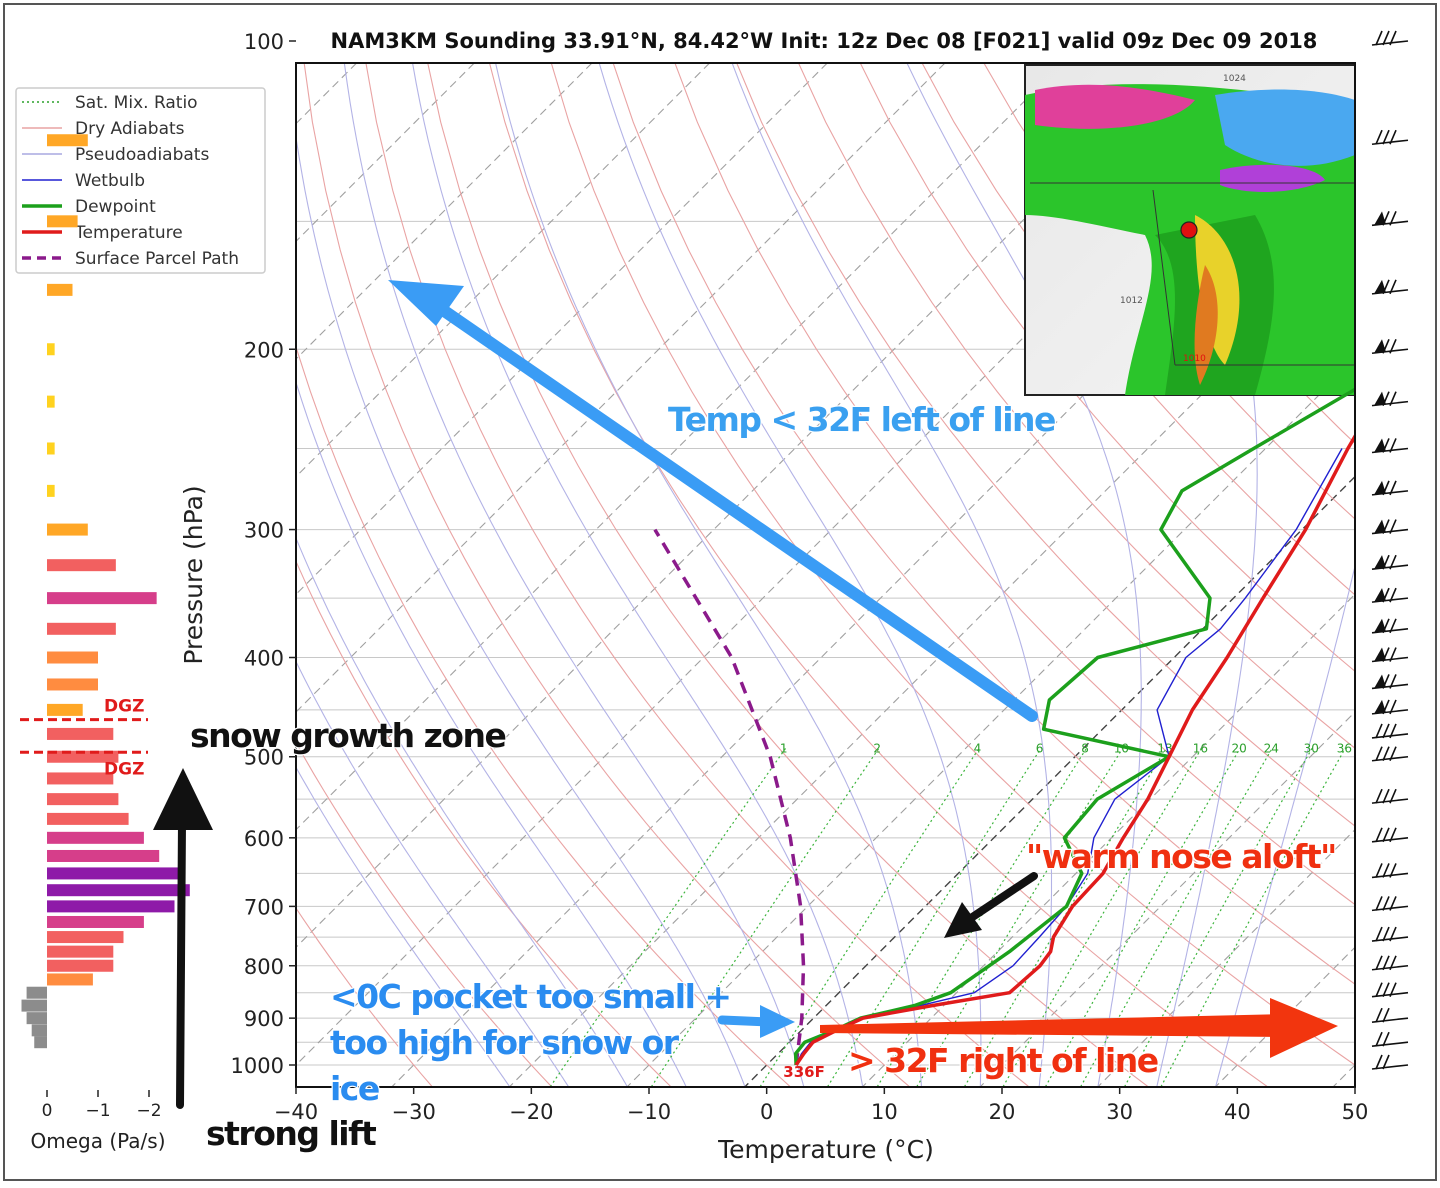 This screenshot has height=1188, width=1440. What do you see at coordinates (1237, 1112) in the screenshot?
I see `x-tick-label: 40` at bounding box center [1237, 1112].